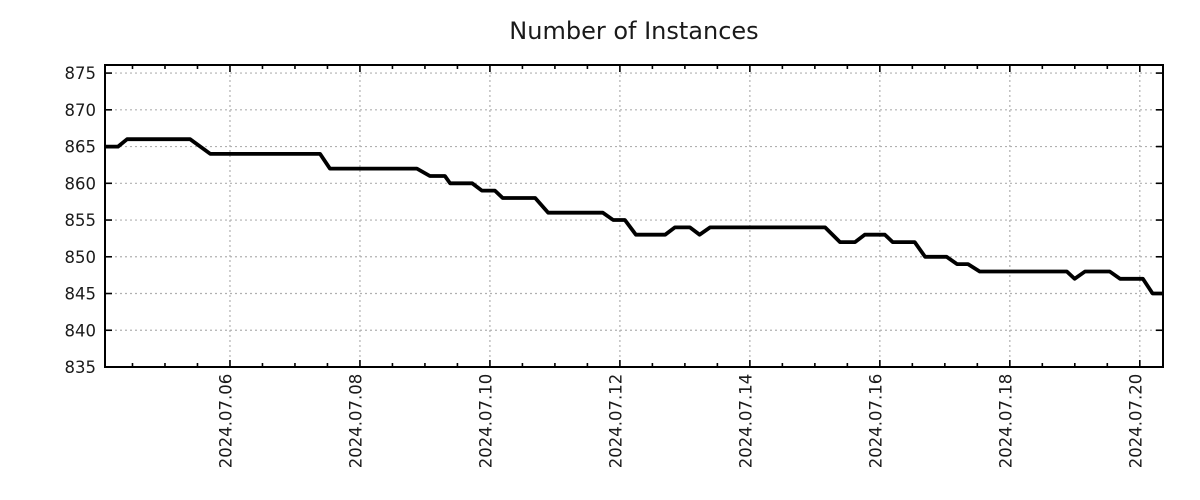  What do you see at coordinates (1005, 421) in the screenshot?
I see `x-tick-label: 2024.07.18` at bounding box center [1005, 421].